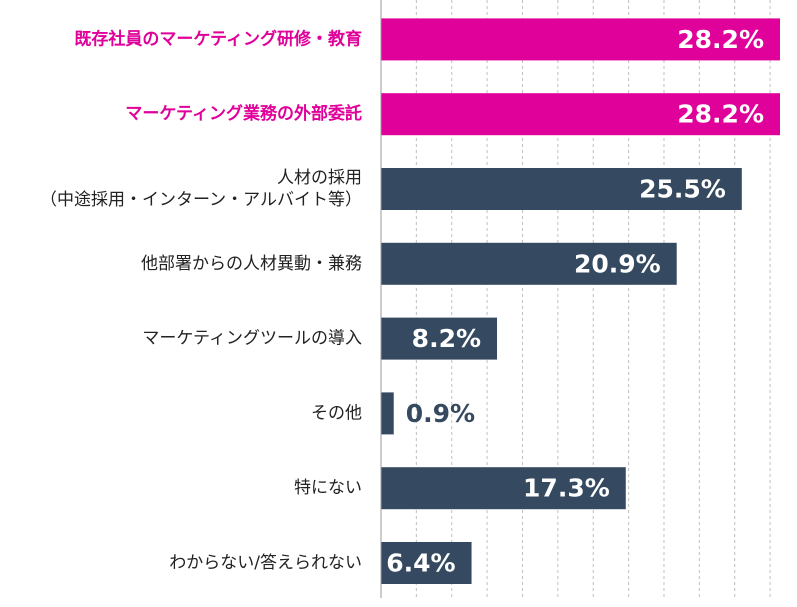 This screenshot has width=797, height=607. Describe the element at coordinates (420, 563) in the screenshot. I see `value-label: 6.4%` at that location.